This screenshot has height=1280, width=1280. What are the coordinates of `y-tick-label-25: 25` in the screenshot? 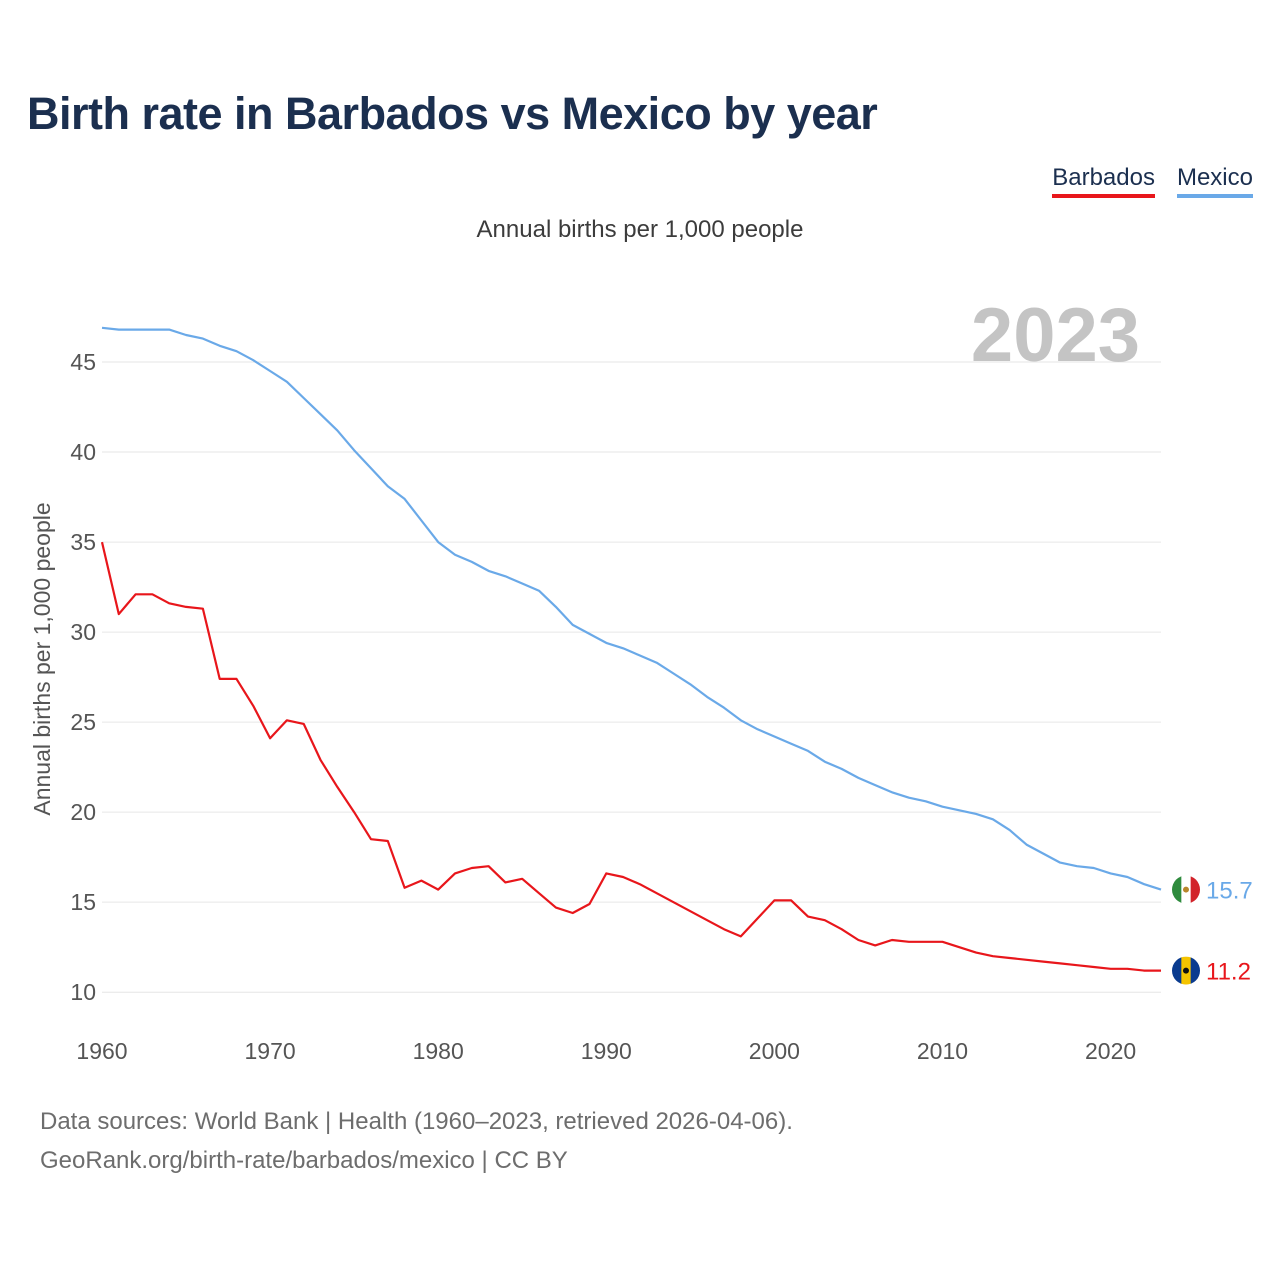 It's located at (83, 722).